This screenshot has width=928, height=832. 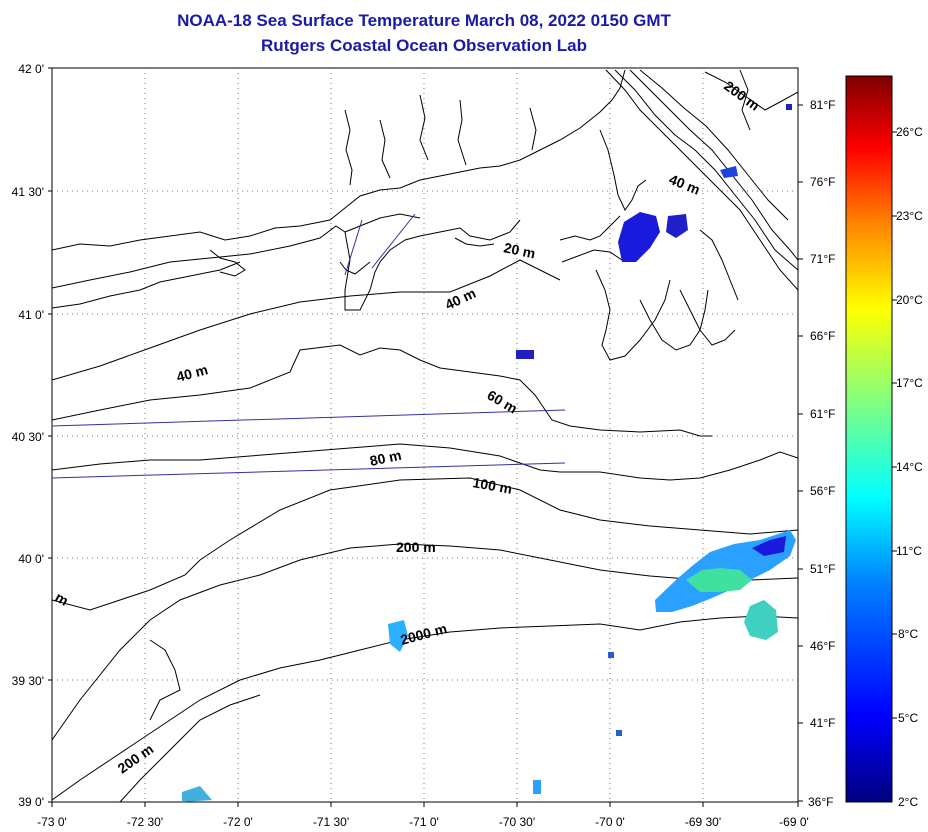 I want to click on fahrenheit-label: 56°F, so click(x=822, y=491).